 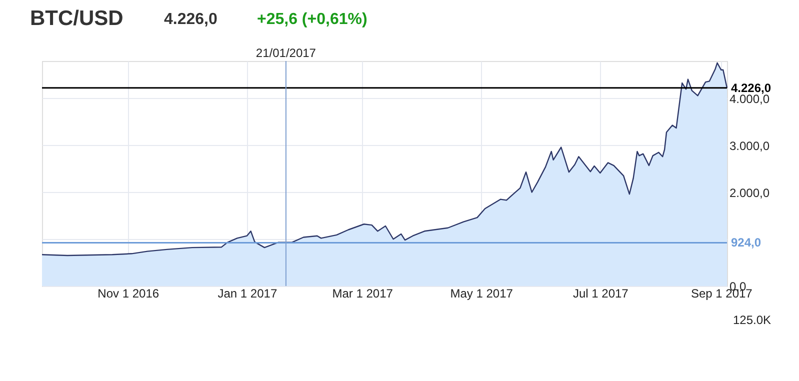 What do you see at coordinates (77, 18) in the screenshot?
I see `chart-title: BTC/USD` at bounding box center [77, 18].